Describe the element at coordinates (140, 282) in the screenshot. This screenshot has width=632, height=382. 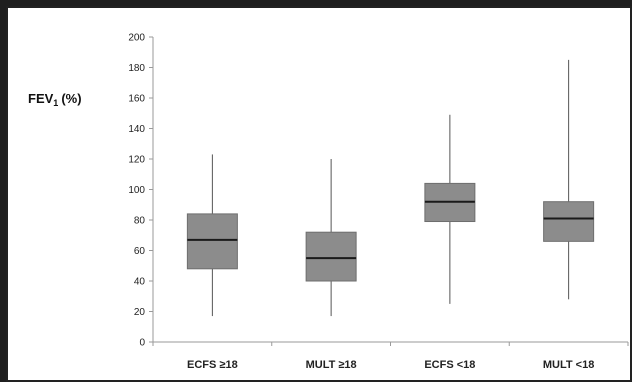
I see `y-tick-label: 40` at that location.